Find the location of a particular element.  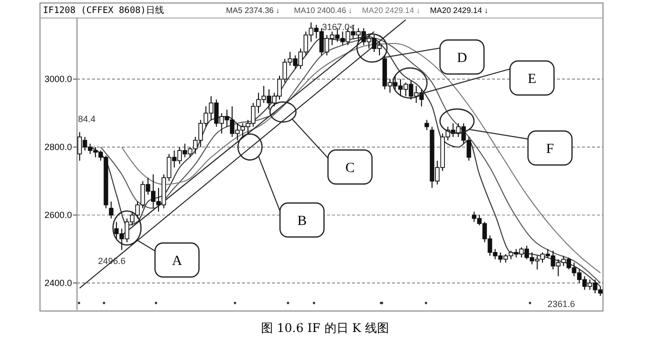

text: MA10 2400.46 ↓ is located at coordinates (323, 10).